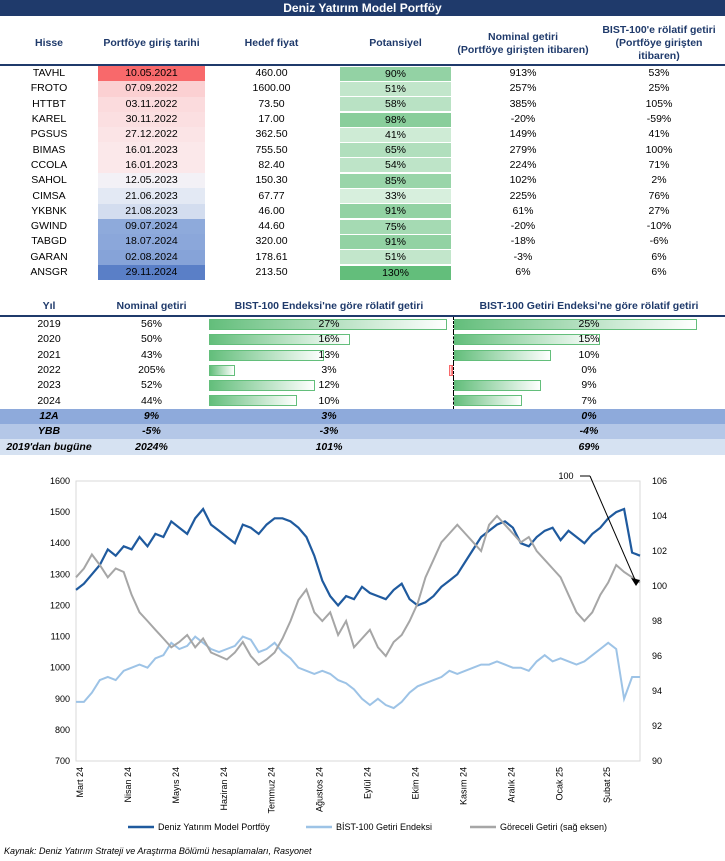  I want to click on cell-perf-nominal: 205%, so click(151, 370).